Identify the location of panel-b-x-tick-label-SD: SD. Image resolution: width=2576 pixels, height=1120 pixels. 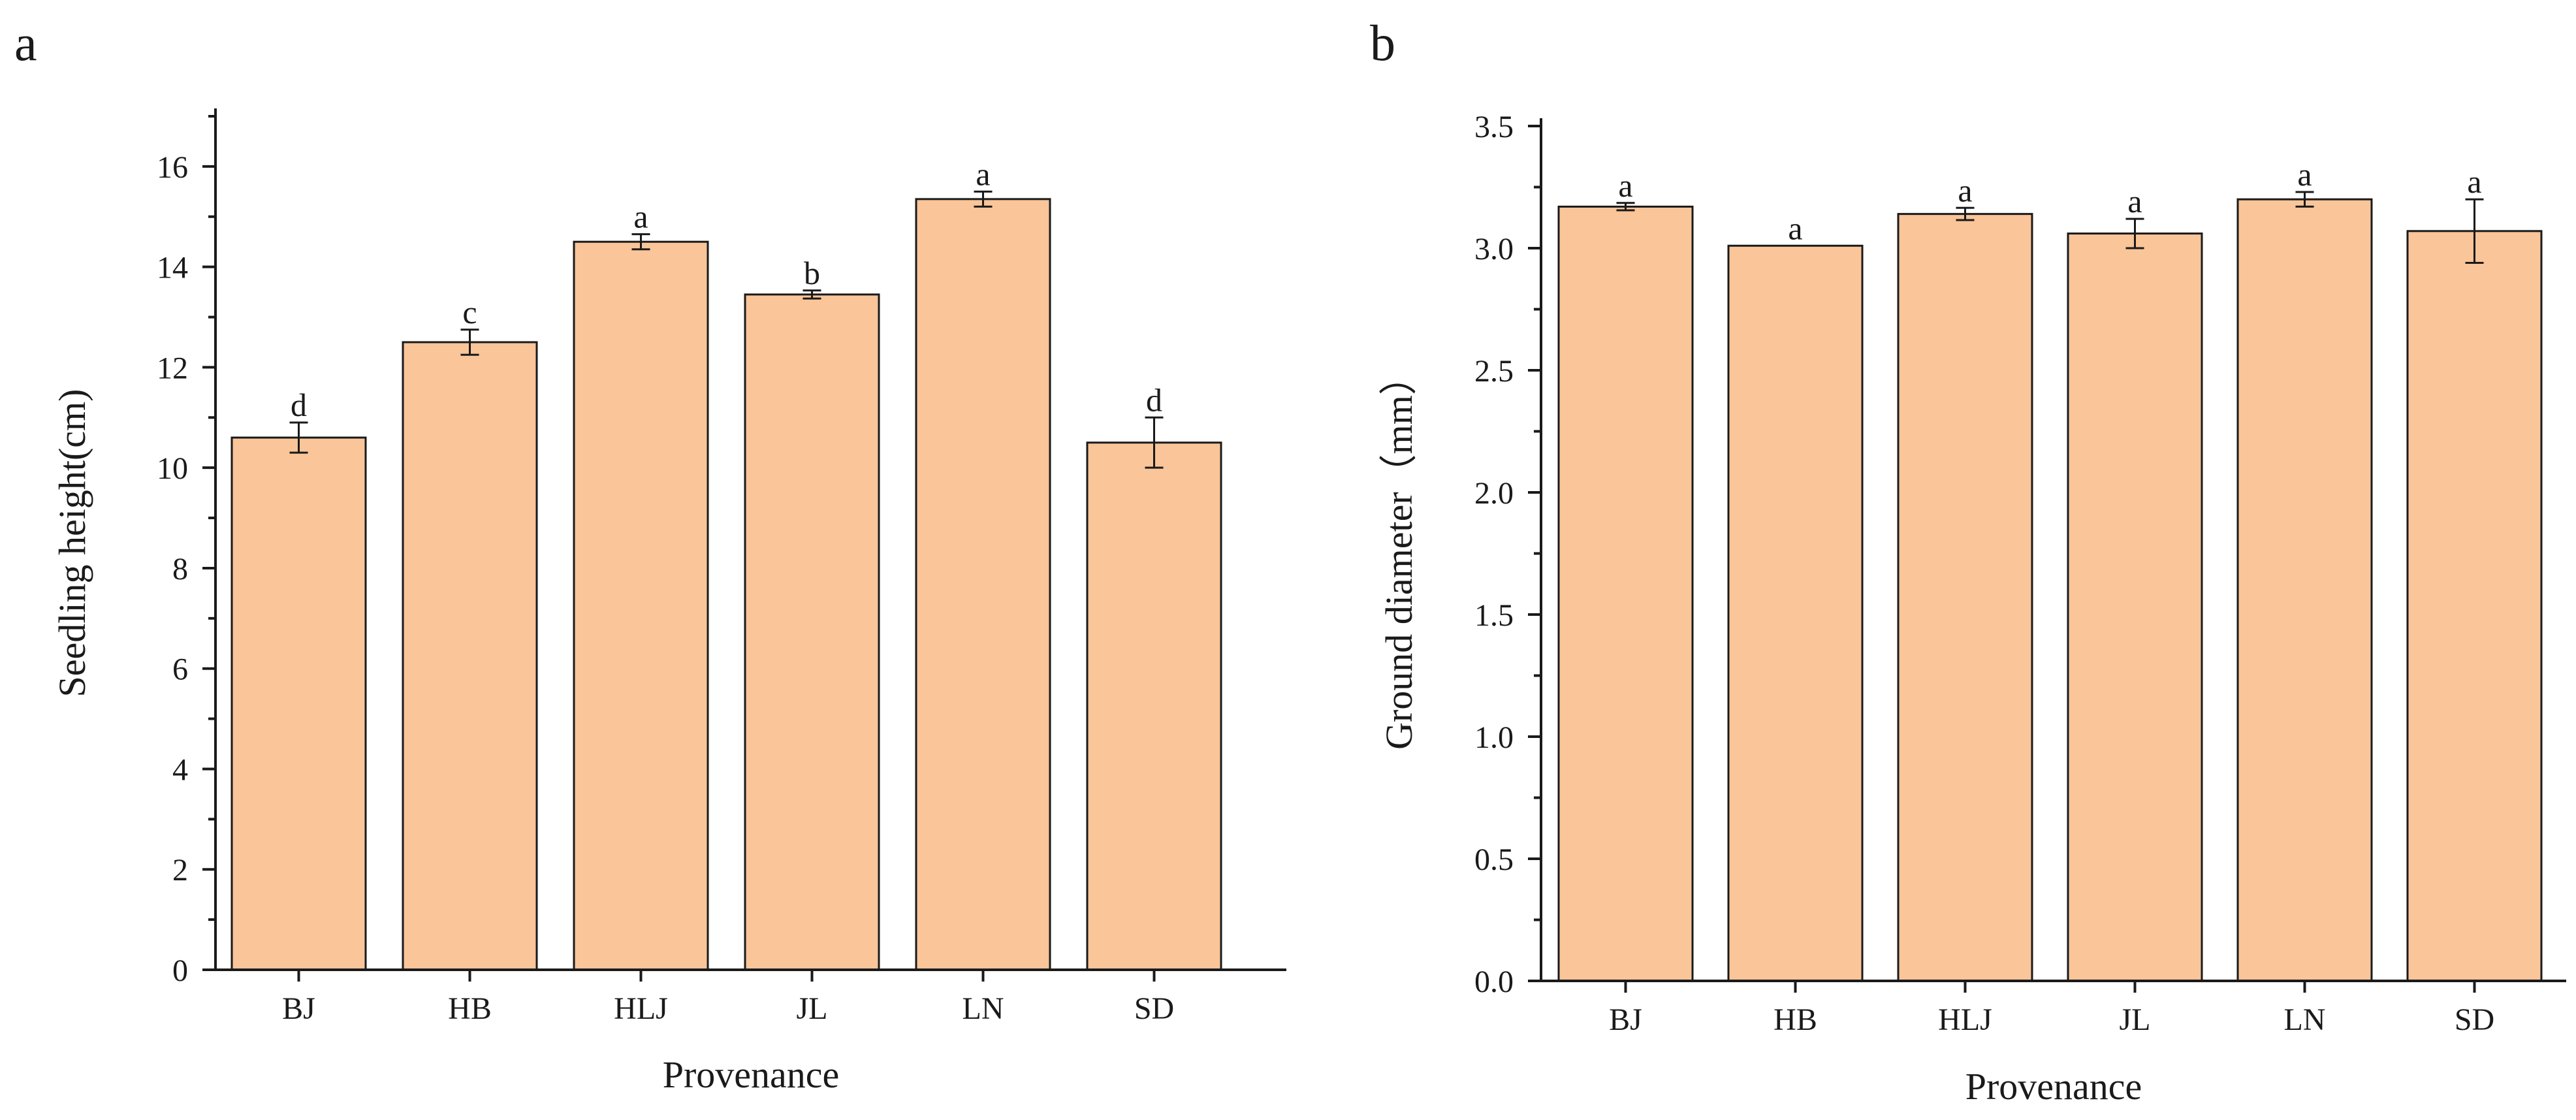
(2474, 1019).